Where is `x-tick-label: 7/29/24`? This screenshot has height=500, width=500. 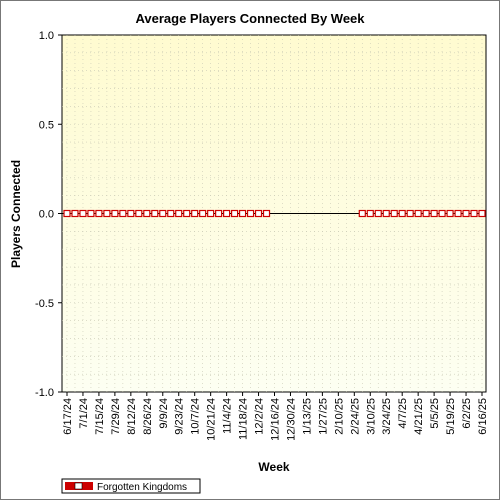
x-tick-label: 7/29/24 is located at coordinates (116, 416).